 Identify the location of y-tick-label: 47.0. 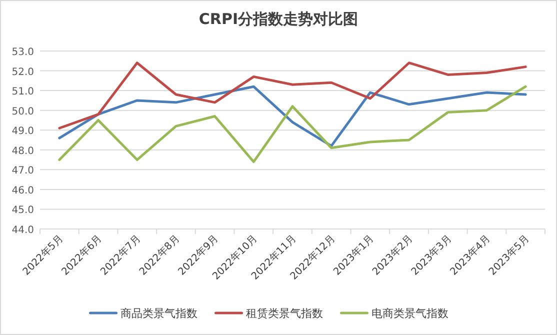
(23, 171).